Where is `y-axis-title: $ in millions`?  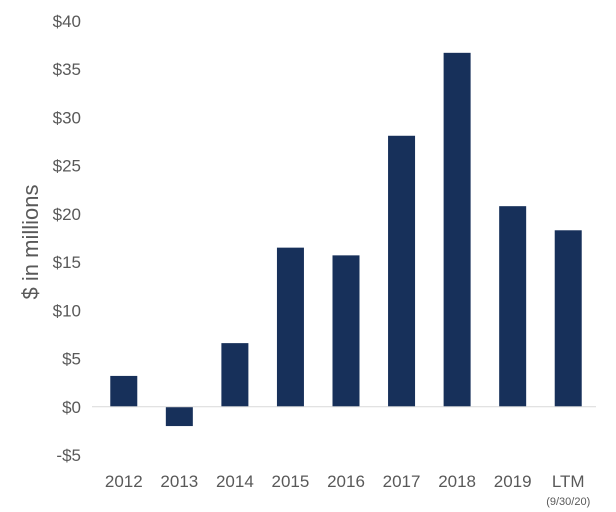
y-axis-title: $ in millions is located at coordinates (30, 242).